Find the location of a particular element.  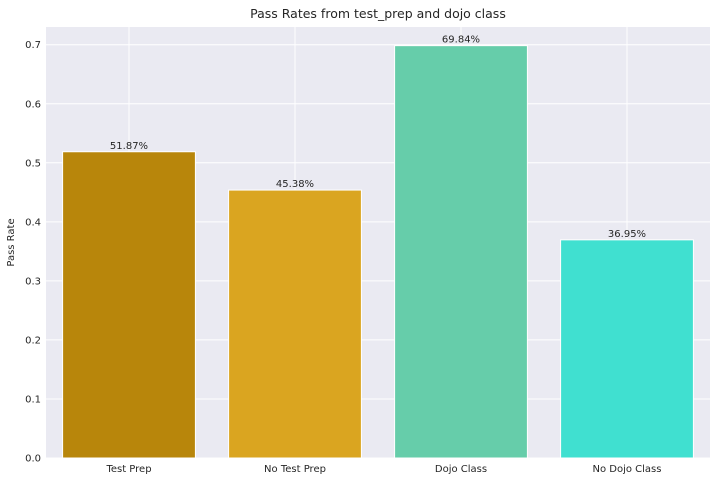

bar-no-dojo-class is located at coordinates (627, 349).